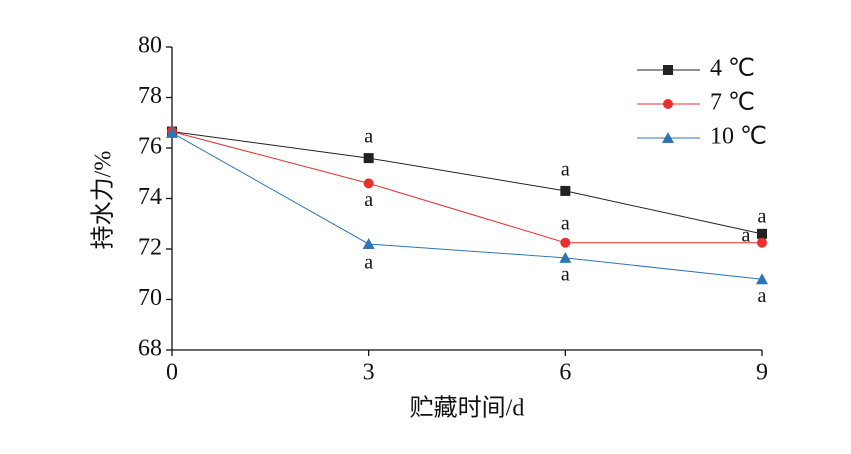 The height and width of the screenshot is (454, 851). Describe the element at coordinates (150, 197) in the screenshot. I see `y-tick-label: 74` at that location.